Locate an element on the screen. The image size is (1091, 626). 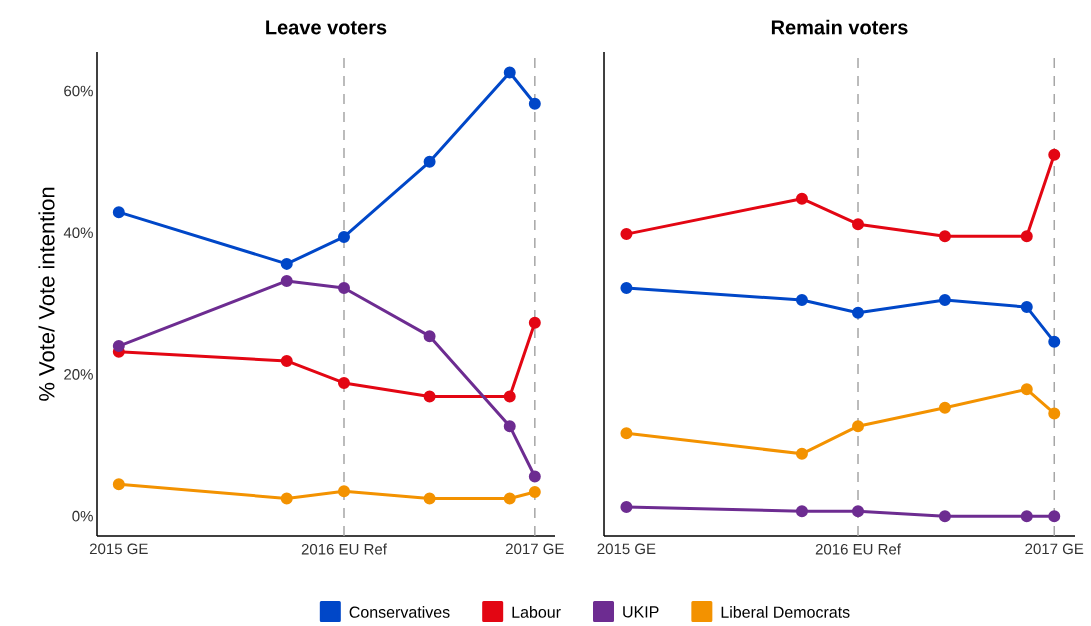
legend-label: Conservatives is located at coordinates (399, 612).